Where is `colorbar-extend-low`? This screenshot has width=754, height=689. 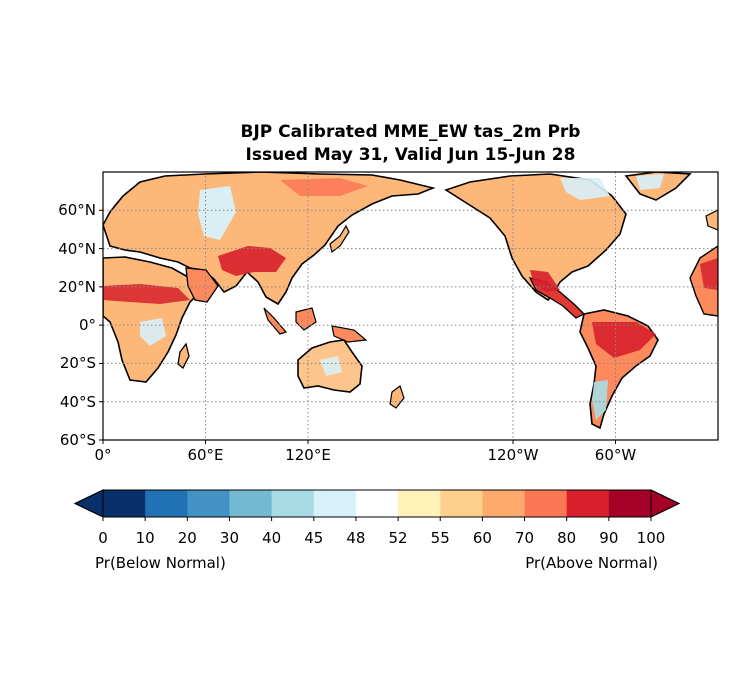 colorbar-extend-low is located at coordinates (88, 503).